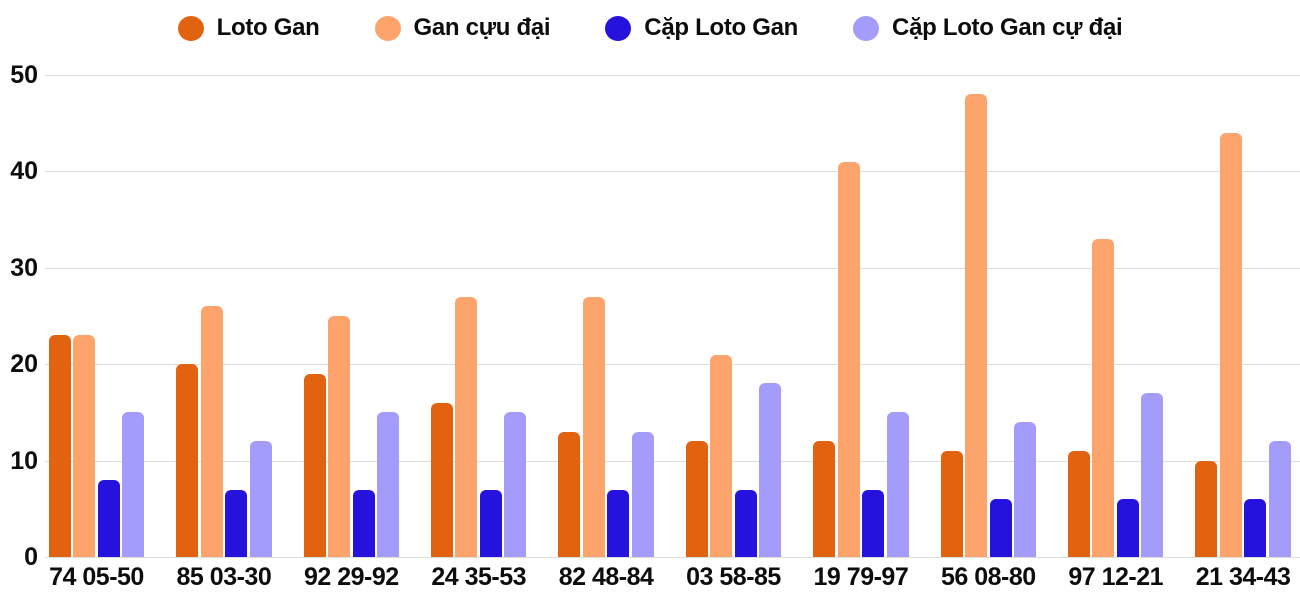  Describe the element at coordinates (861, 577) in the screenshot. I see `x-axis-label-19-79-97: 19 79-97` at that location.